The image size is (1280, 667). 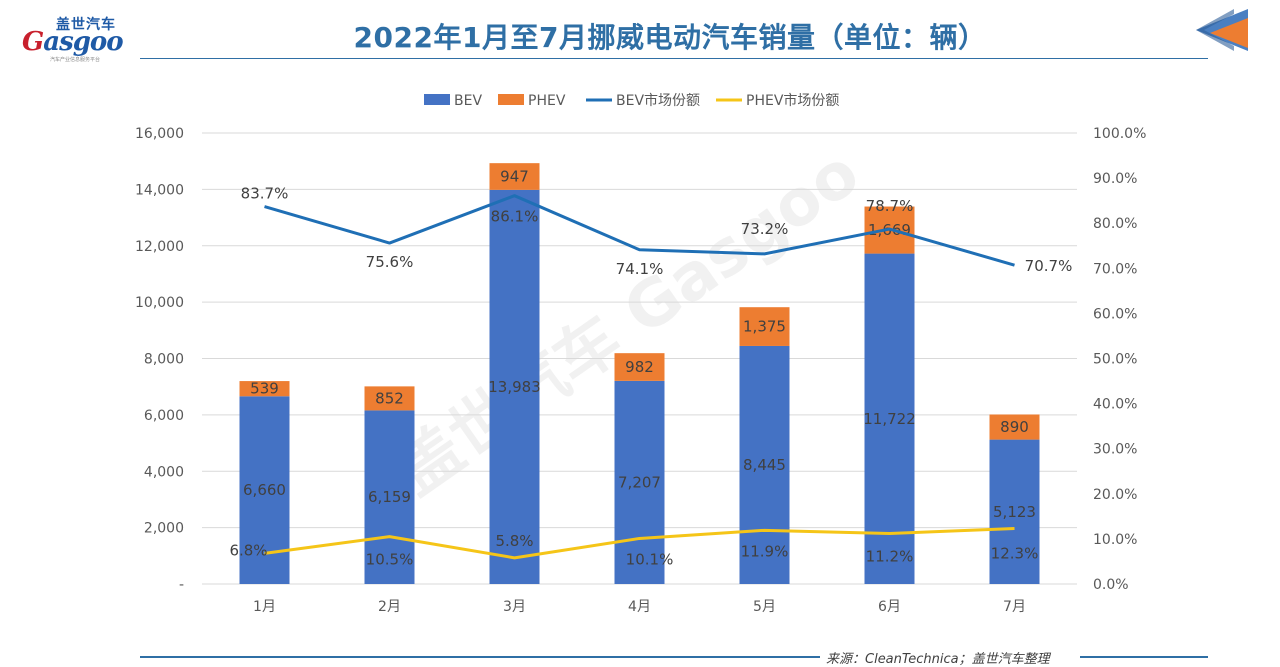 What do you see at coordinates (390, 560) in the screenshot?
I see `phev-share-label: 10.5%` at bounding box center [390, 560].